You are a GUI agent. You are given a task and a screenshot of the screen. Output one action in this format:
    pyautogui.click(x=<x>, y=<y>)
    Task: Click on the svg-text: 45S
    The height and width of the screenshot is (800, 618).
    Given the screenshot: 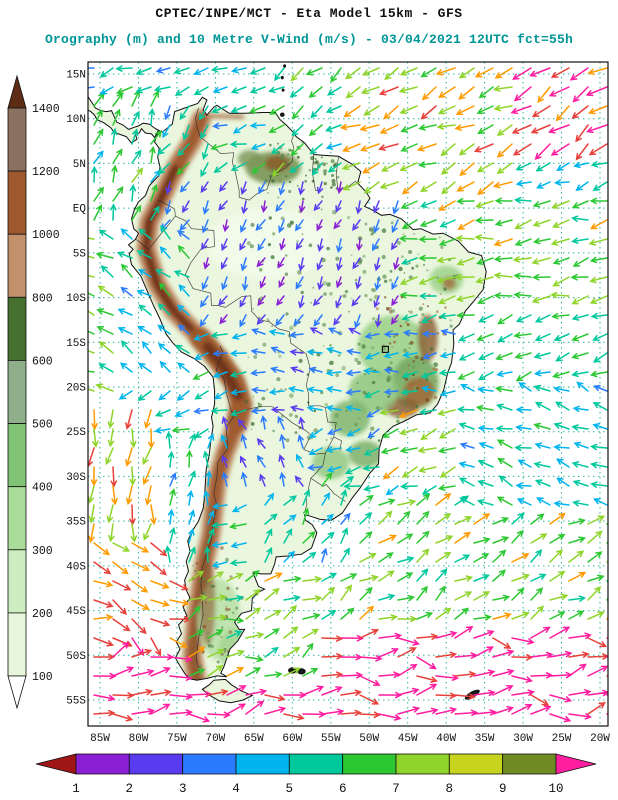 What is the action you would take?
    pyautogui.click(x=76, y=612)
    